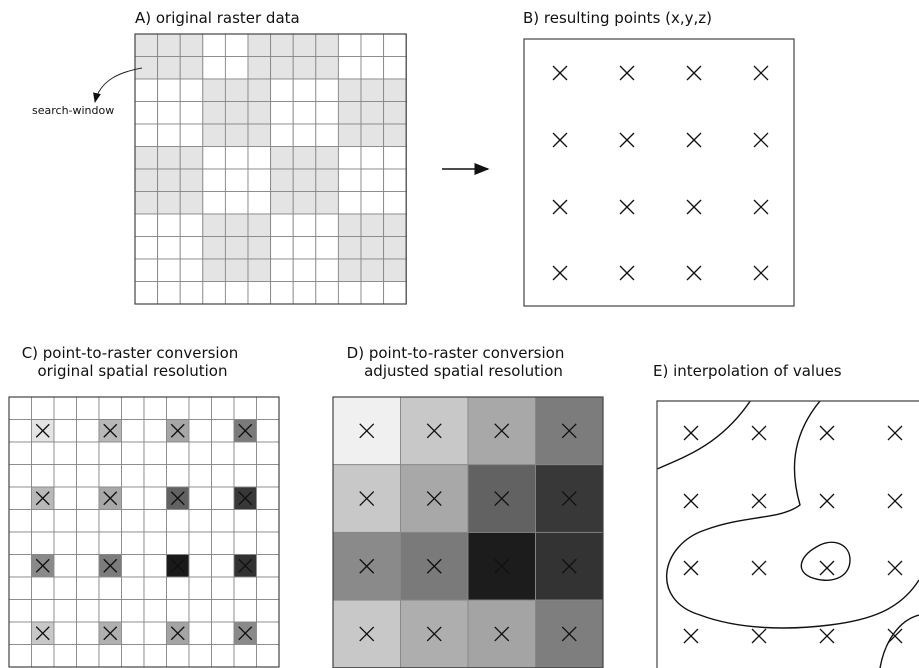 Image resolution: width=919 pixels, height=668 pixels. Describe the element at coordinates (455, 353) in the screenshot. I see `panel-d-title-line1: D) point-to-raster conversion` at that location.